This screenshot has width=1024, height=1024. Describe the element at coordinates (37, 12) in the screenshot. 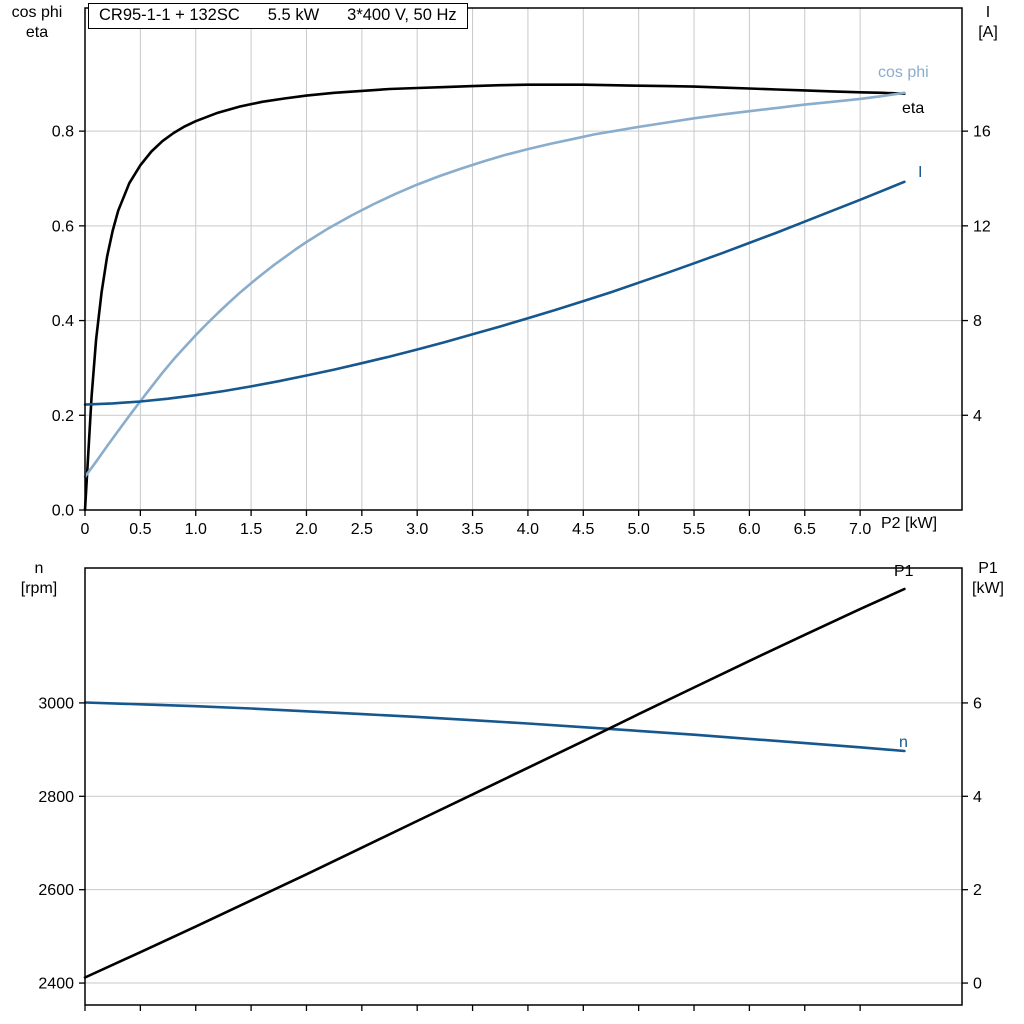

I see `cos-phi-axis-label: cos phi` at that location.